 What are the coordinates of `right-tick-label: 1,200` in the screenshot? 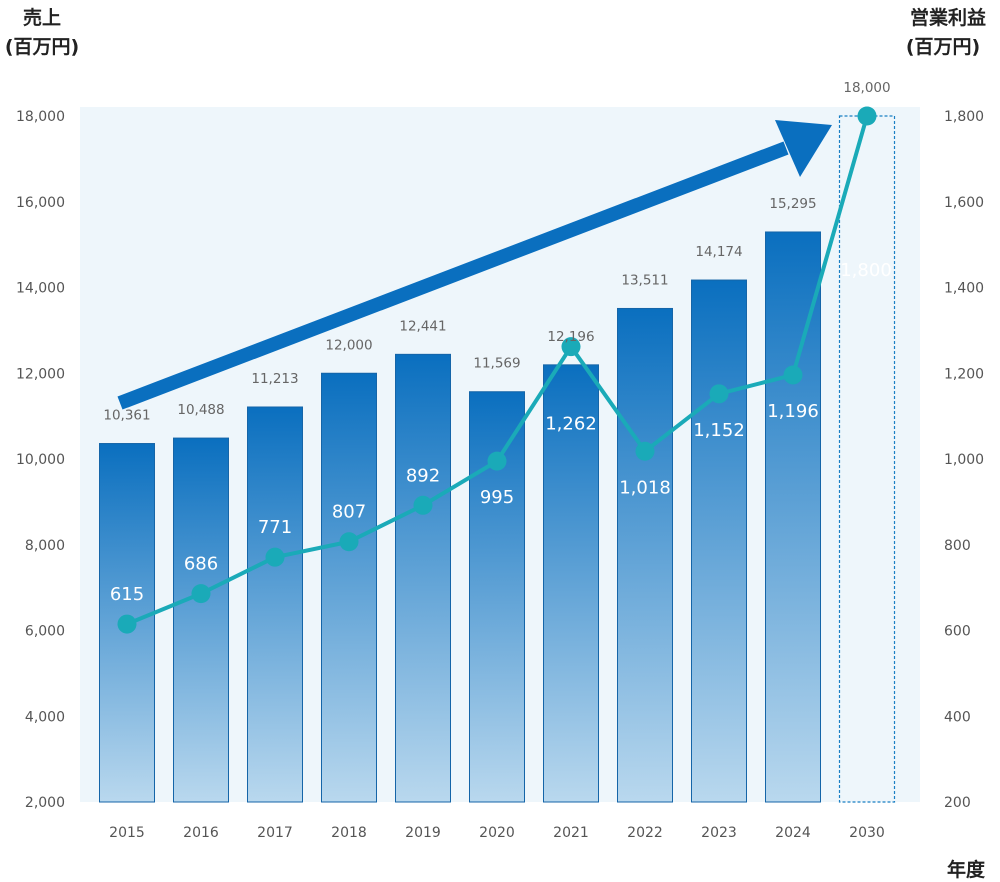 It's located at (964, 374).